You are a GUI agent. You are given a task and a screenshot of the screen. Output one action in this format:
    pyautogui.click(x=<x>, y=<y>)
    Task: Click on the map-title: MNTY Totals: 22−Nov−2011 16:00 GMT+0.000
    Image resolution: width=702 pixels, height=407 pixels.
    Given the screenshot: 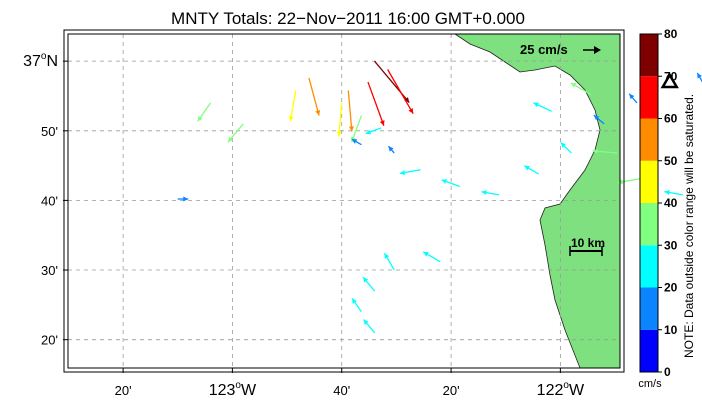 What is the action you would take?
    pyautogui.click(x=348, y=18)
    